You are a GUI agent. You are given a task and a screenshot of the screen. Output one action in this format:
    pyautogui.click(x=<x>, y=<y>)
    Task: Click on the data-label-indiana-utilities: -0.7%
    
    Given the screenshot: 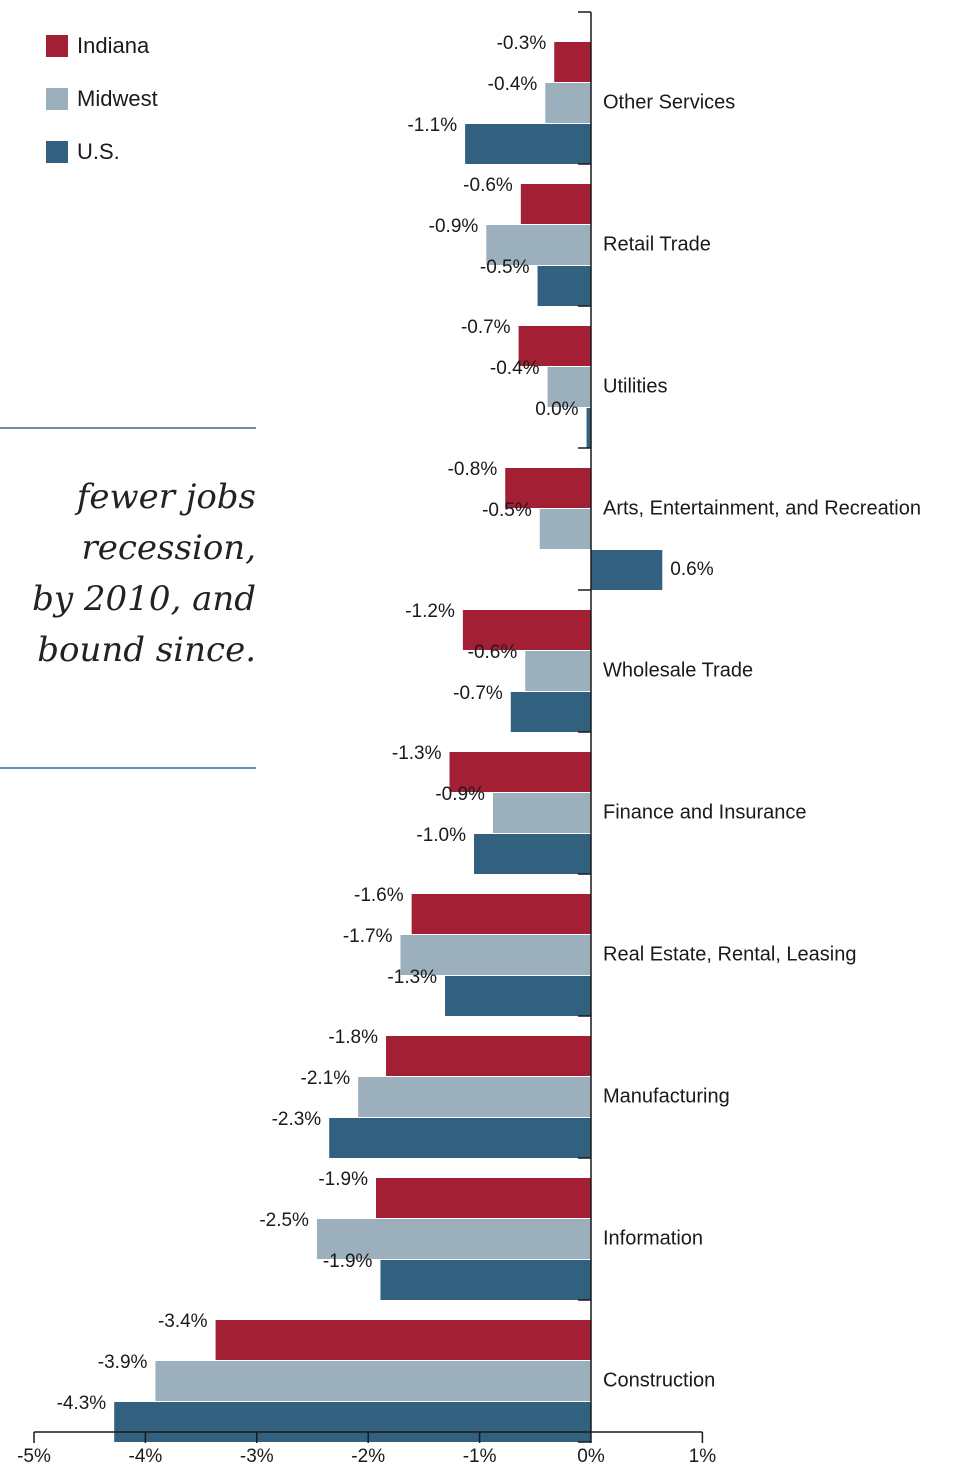 What is the action you would take?
    pyautogui.click(x=486, y=327)
    